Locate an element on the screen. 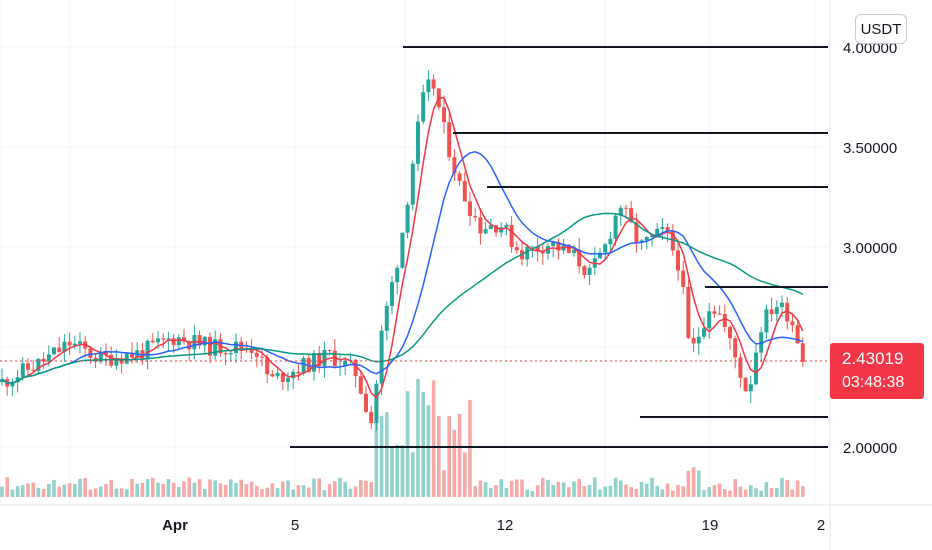 This screenshot has height=550, width=932. x-axis-ticks: Apr 5 12 19 2 is located at coordinates (493, 525).